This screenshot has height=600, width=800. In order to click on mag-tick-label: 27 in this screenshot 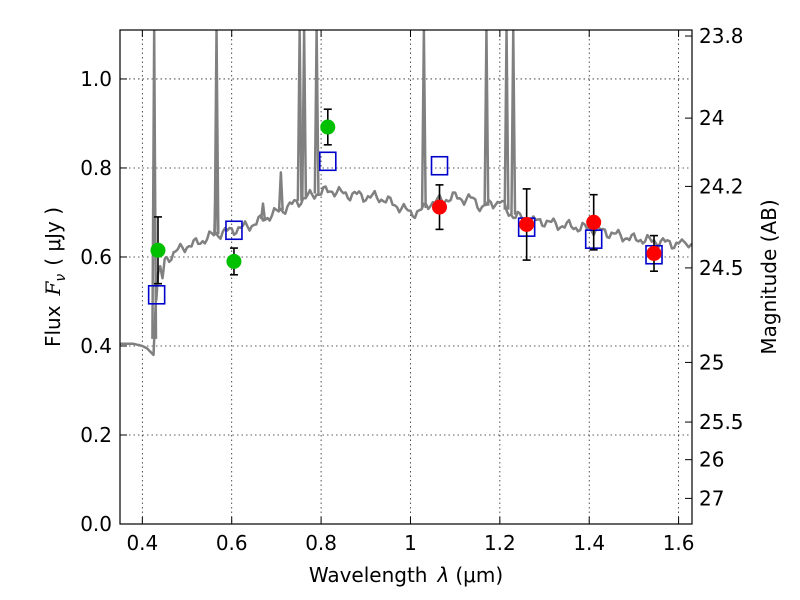, I will do `click(711, 498)`.